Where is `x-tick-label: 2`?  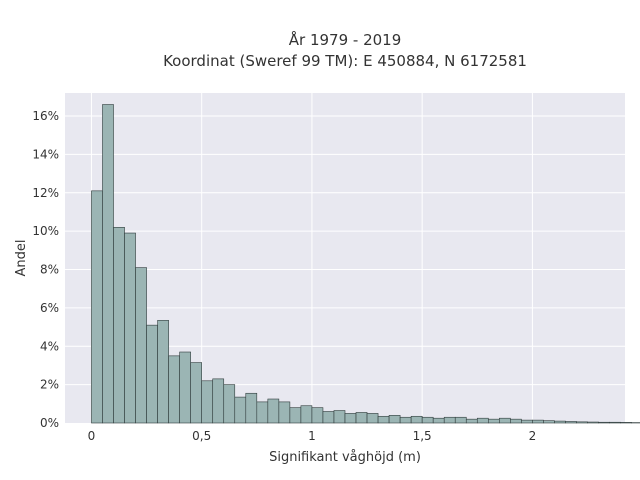 x-tick-label: 2 is located at coordinates (533, 436).